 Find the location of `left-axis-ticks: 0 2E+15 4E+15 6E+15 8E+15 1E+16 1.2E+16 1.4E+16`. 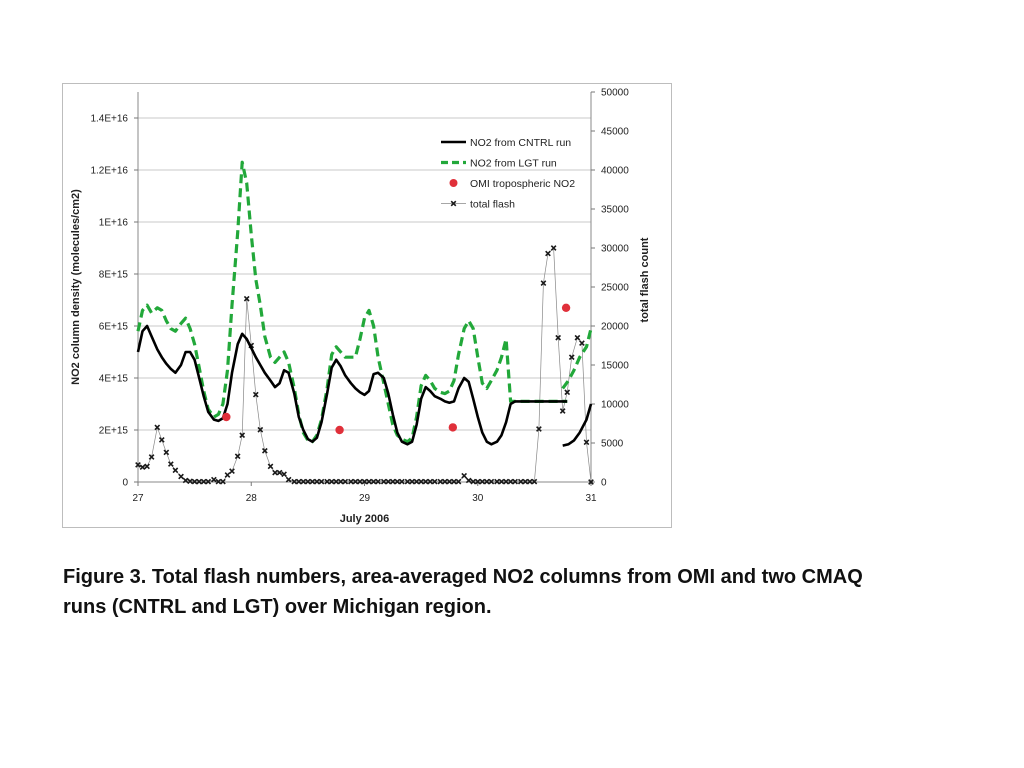

left-axis-ticks: 0 2E+15 4E+15 6E+15 8E+15 1E+16 1.2E+16 1.4E+16 is located at coordinates (114, 301).